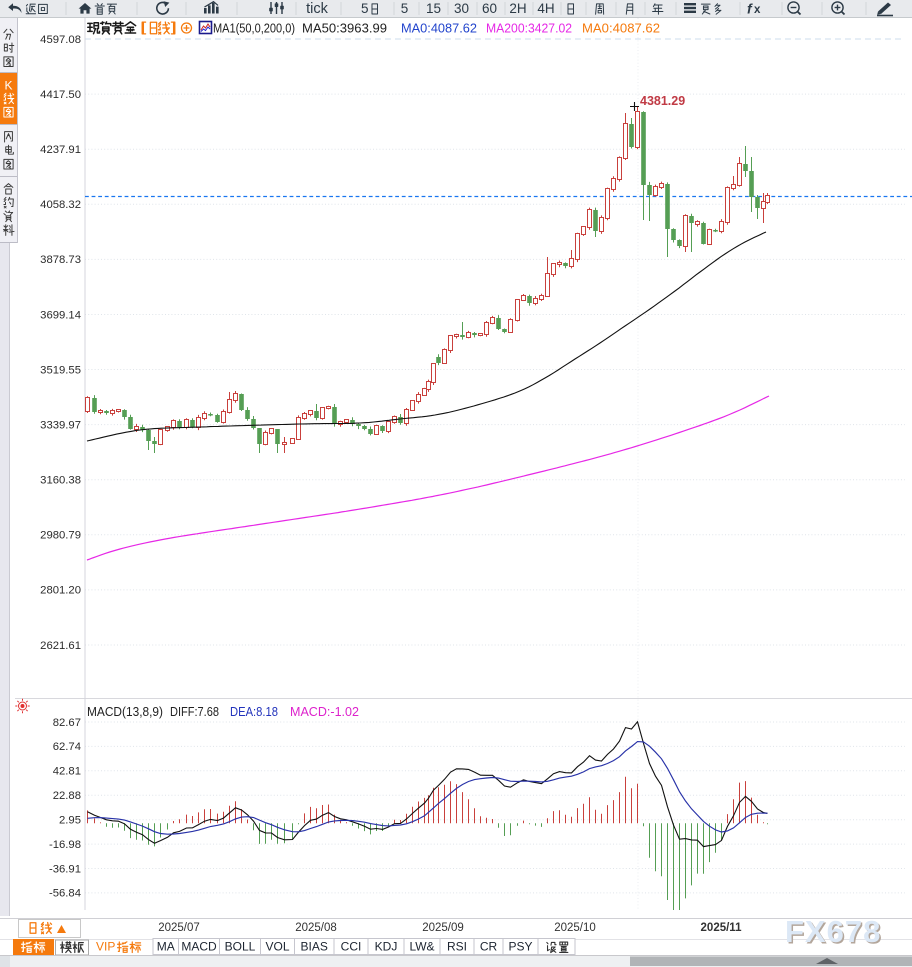  I want to click on svg-text: 2980.79, so click(60, 536).